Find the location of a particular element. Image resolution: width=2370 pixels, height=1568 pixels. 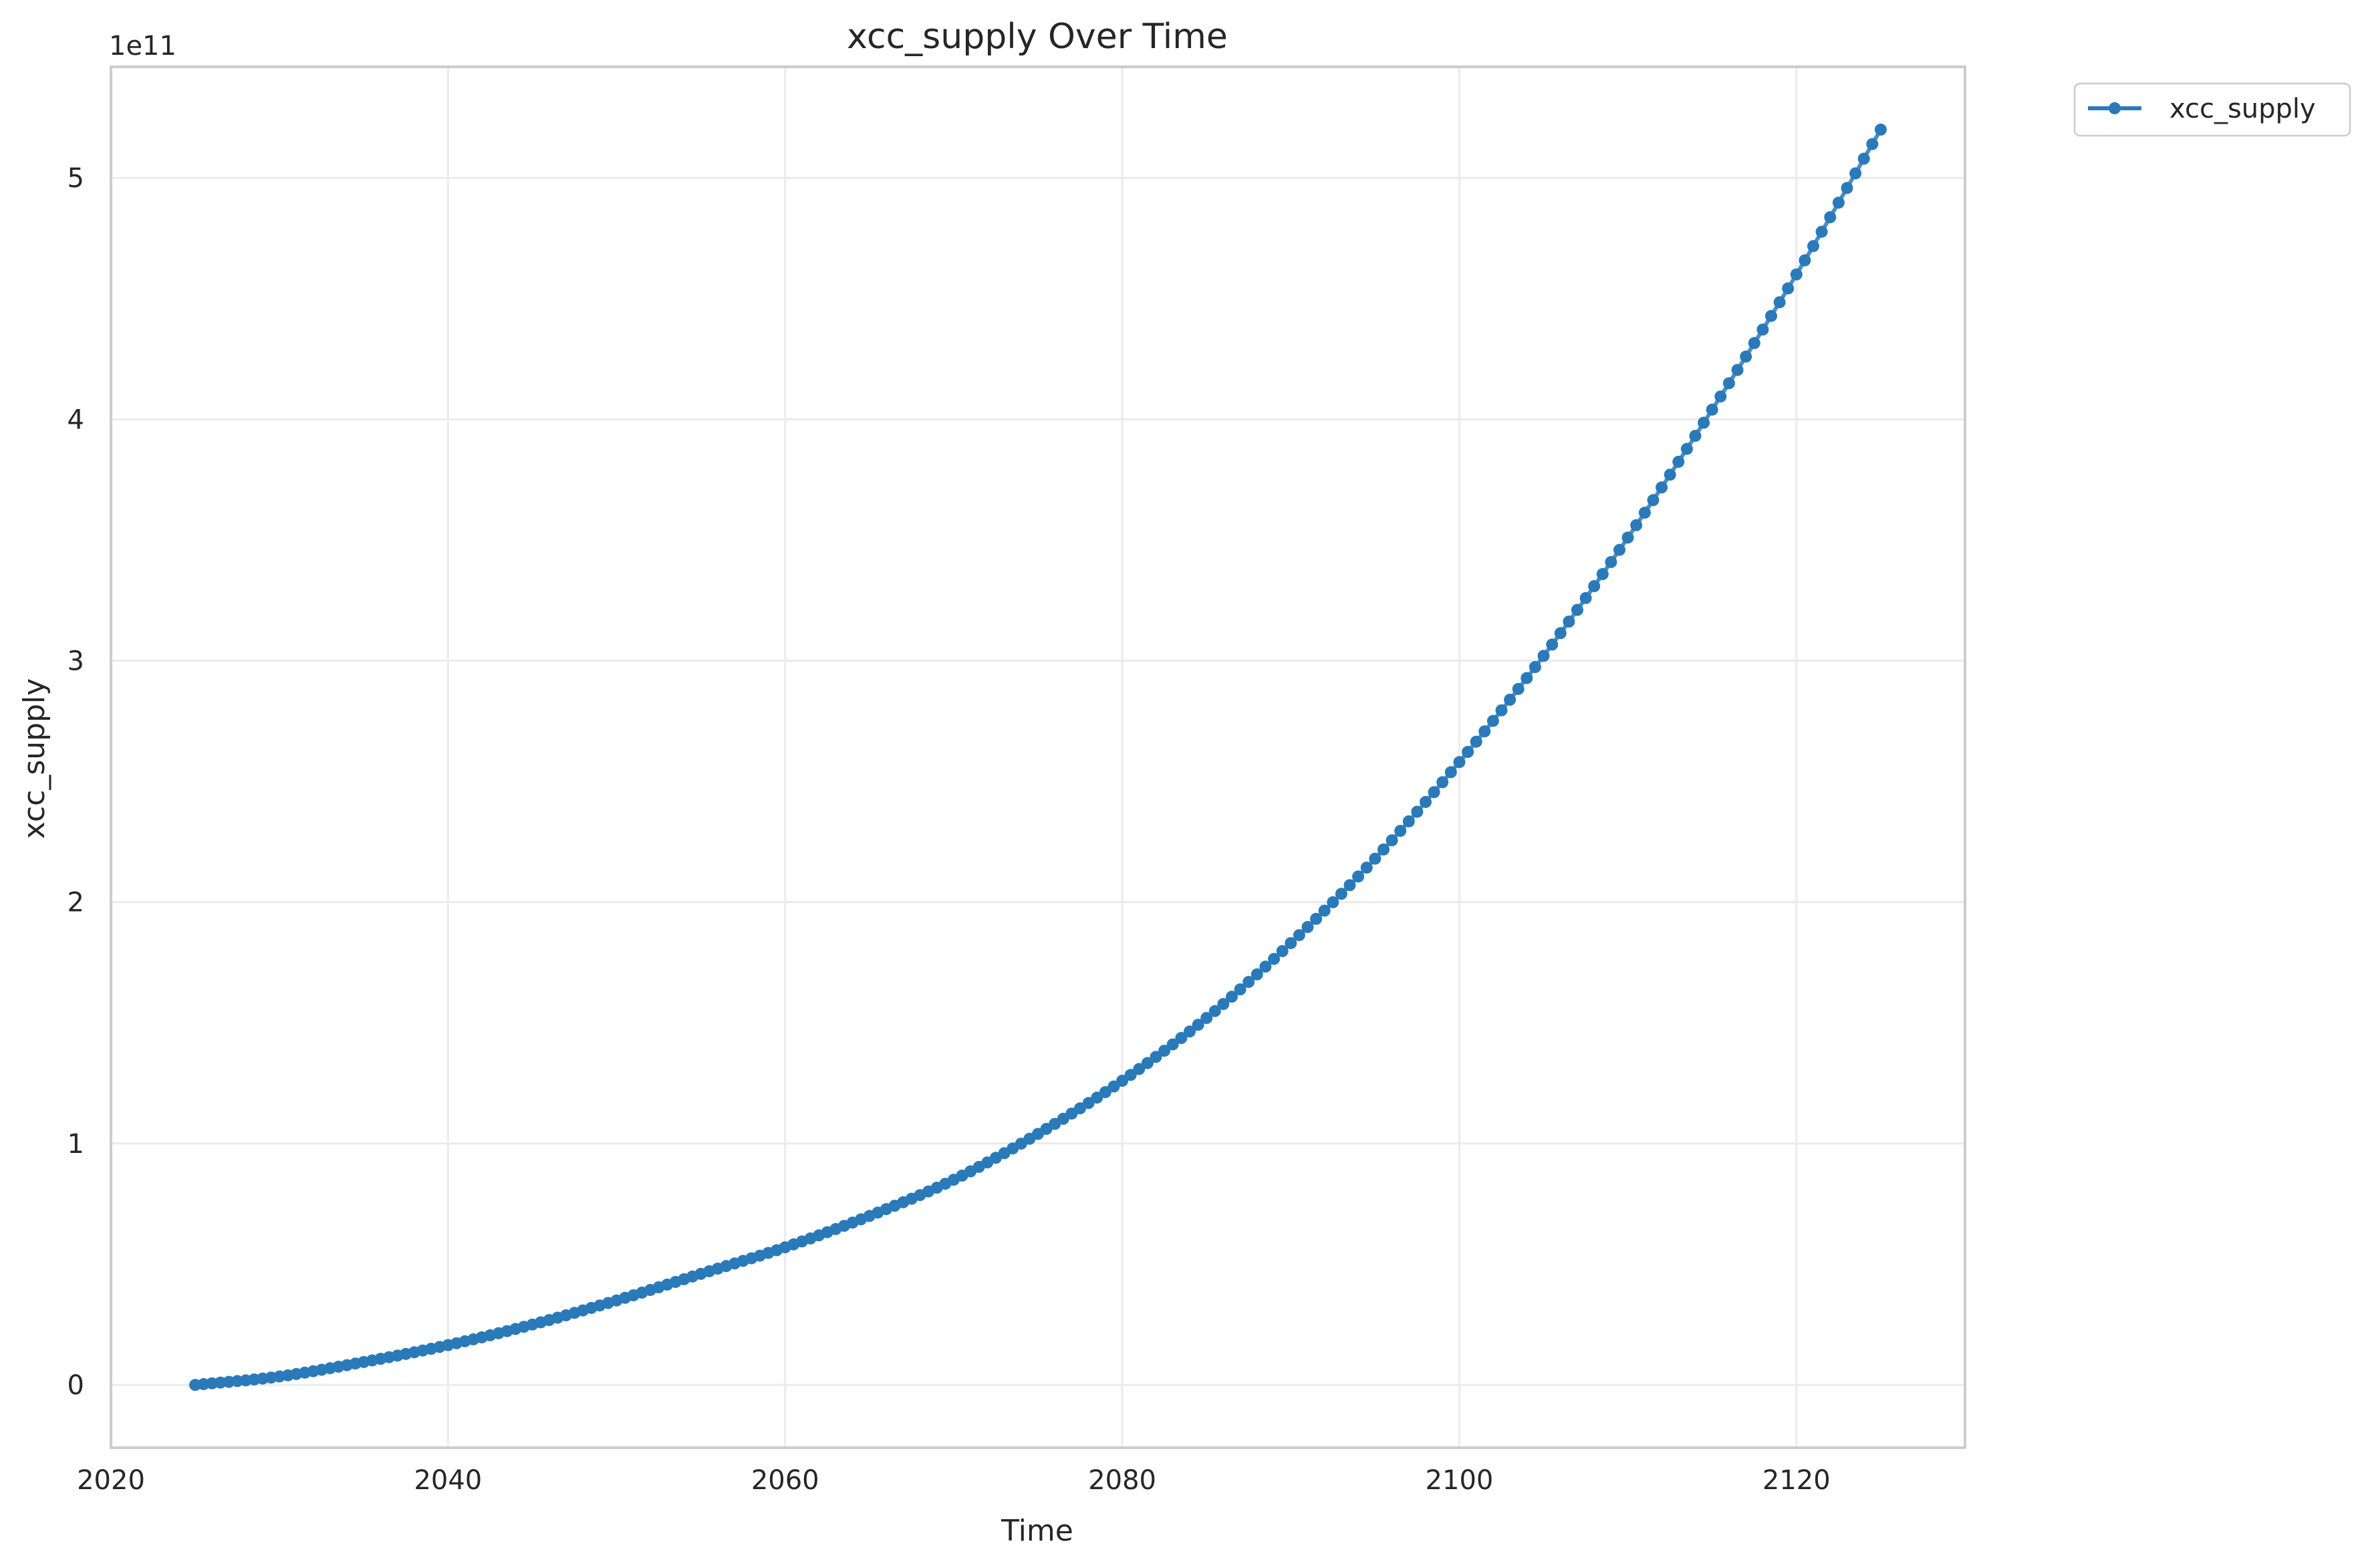

legend-marker is located at coordinates (2115, 108).